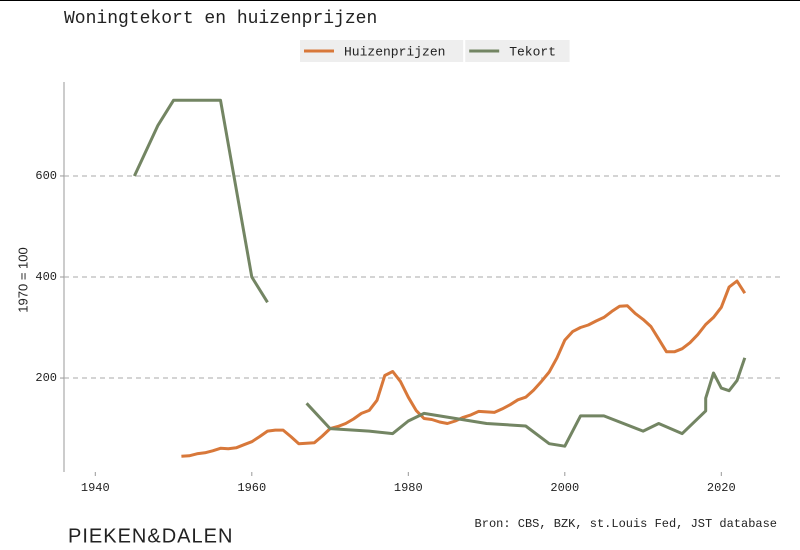 Image resolution: width=800 pixels, height=550 pixels. Describe the element at coordinates (46, 277) in the screenshot. I see `y-tick-label: 400` at that location.